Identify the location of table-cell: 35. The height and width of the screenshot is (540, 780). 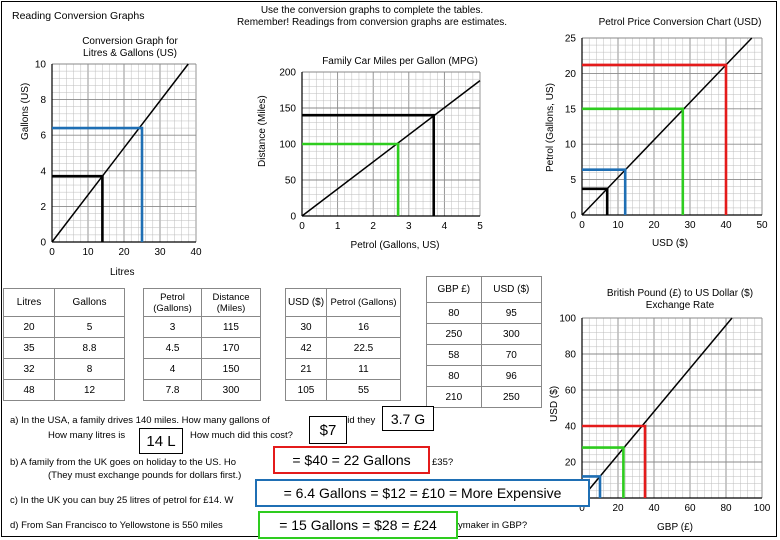
(29, 348).